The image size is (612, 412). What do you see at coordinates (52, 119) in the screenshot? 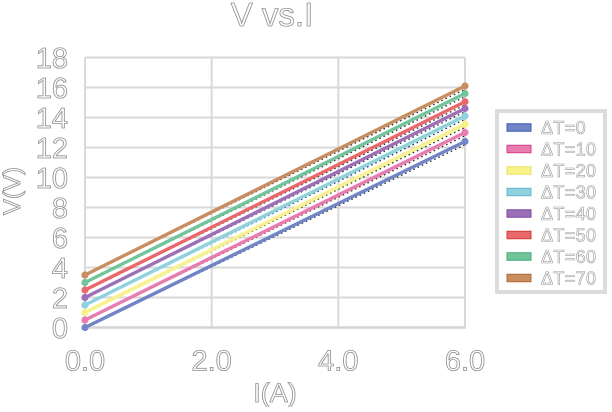
I see `svg-text: 14` at bounding box center [52, 119].